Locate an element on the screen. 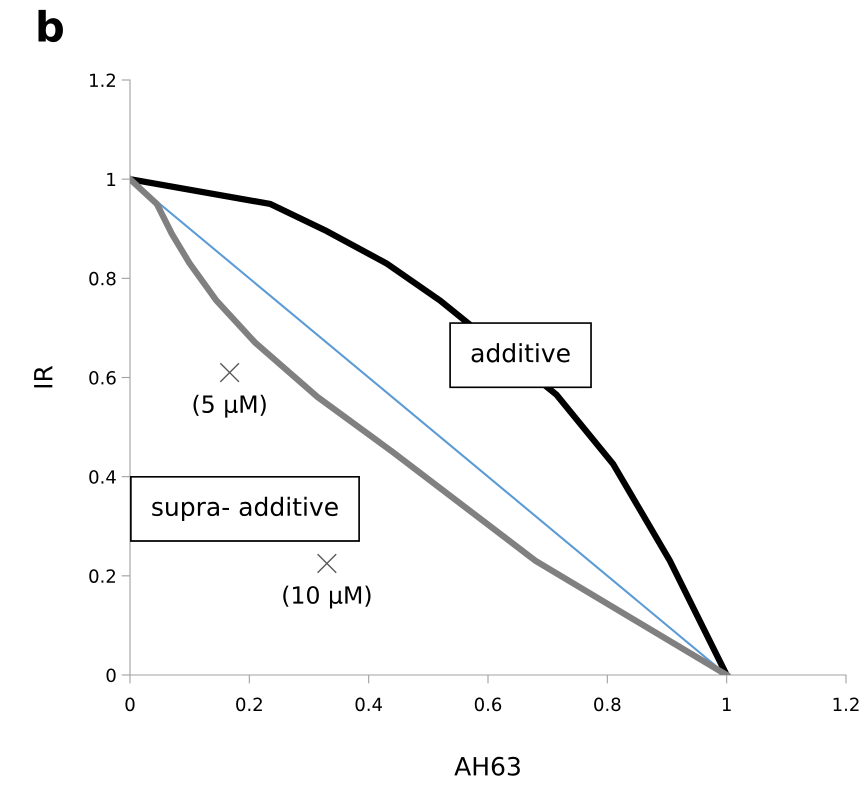 This screenshot has width=866, height=786. y-axis-title: IR is located at coordinates (43, 377).